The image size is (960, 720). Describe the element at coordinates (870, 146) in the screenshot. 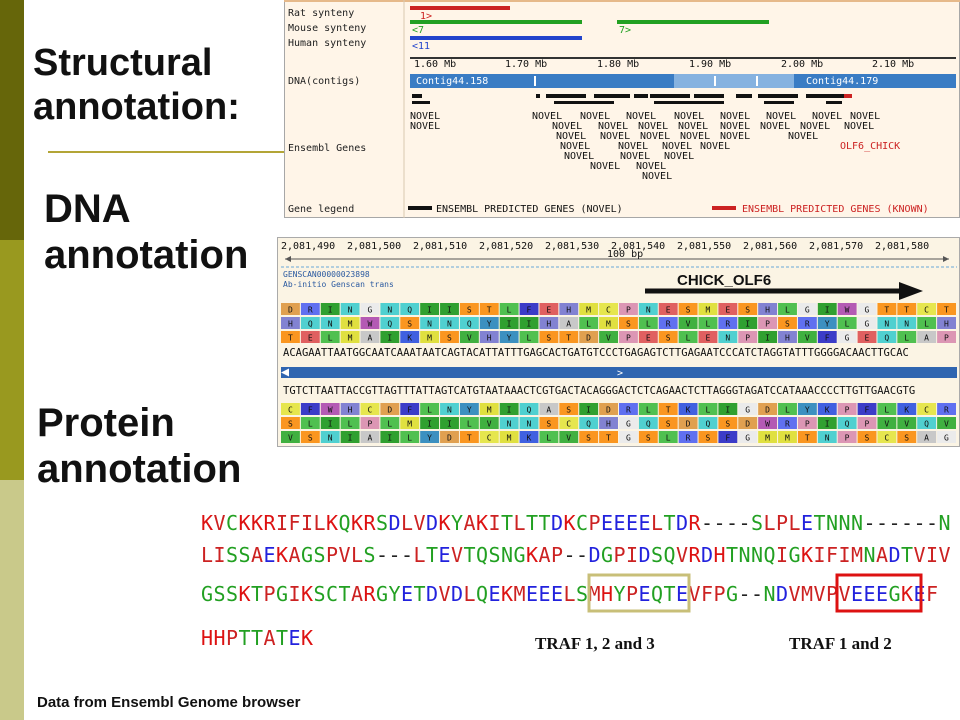

I see `gene-label-known: OLF6_CHICK` at that location.